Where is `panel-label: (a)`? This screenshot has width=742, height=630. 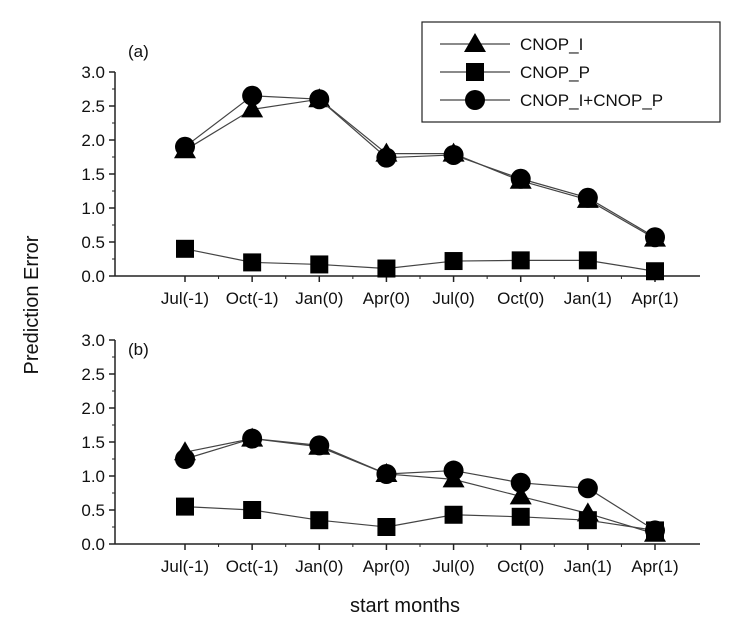 panel-label: (a) is located at coordinates (138, 51).